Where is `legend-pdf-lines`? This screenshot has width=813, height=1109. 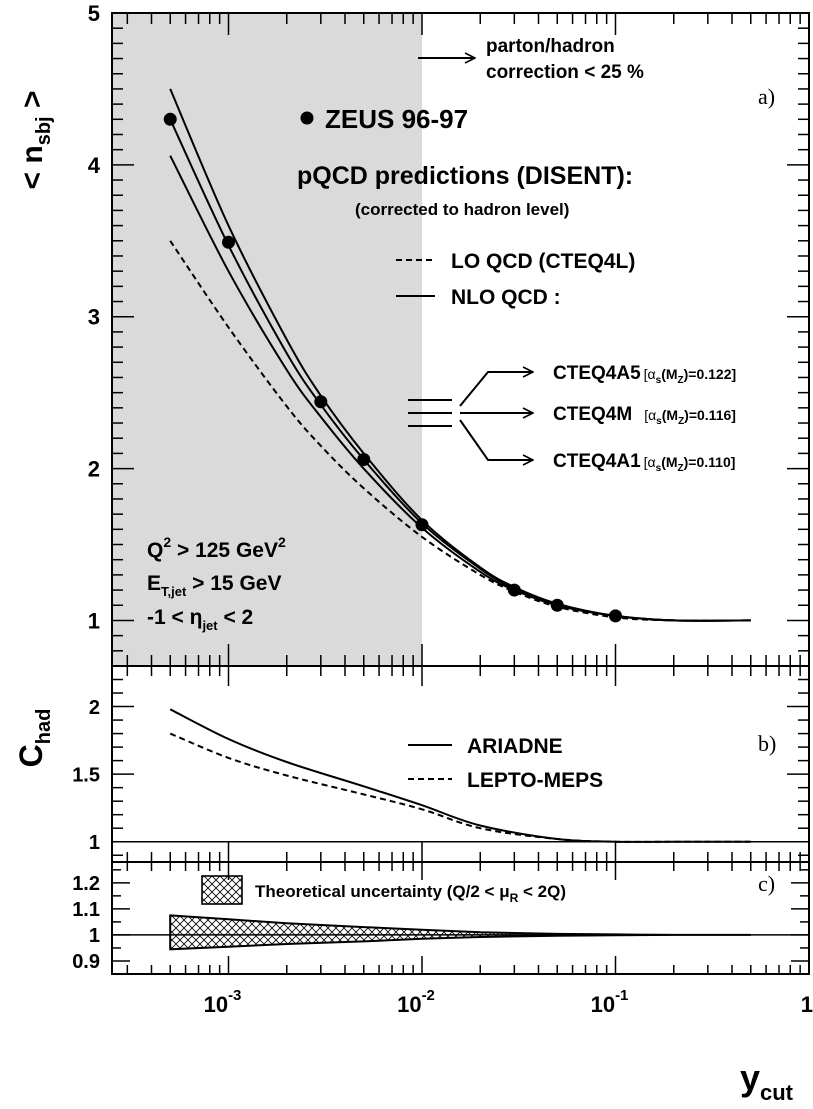
legend-pdf-lines is located at coordinates (470, 416).